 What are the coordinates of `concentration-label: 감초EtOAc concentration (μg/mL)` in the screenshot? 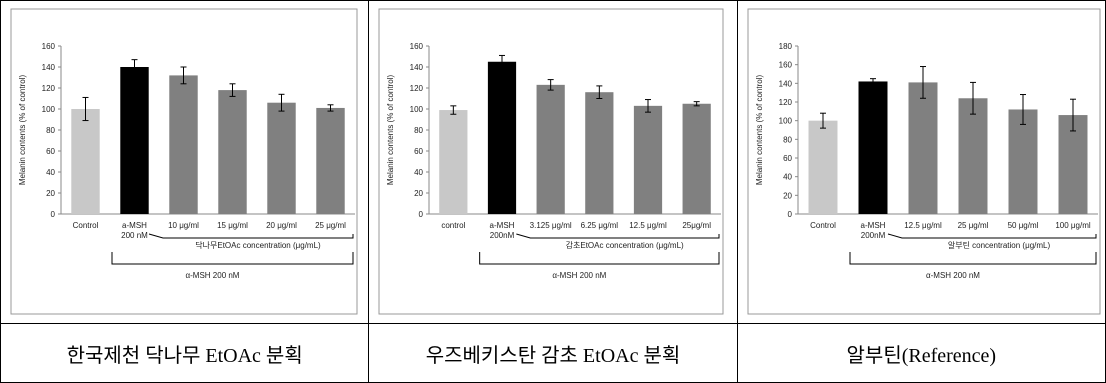 It's located at (625, 245).